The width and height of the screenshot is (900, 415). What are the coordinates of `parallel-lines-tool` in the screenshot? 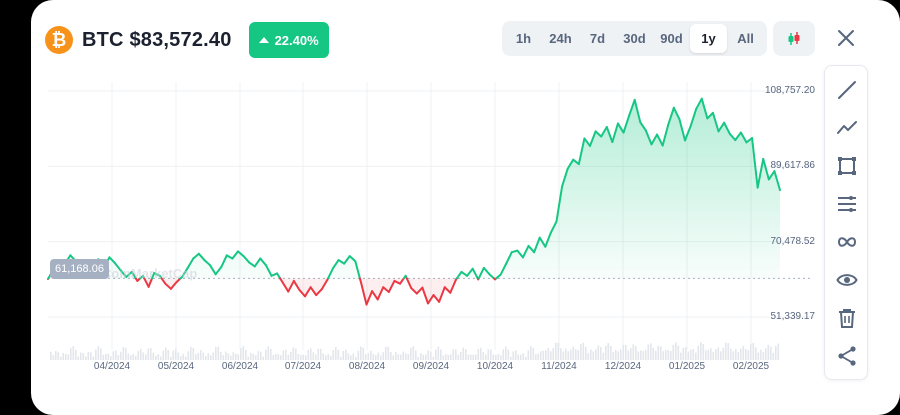 It's located at (847, 204).